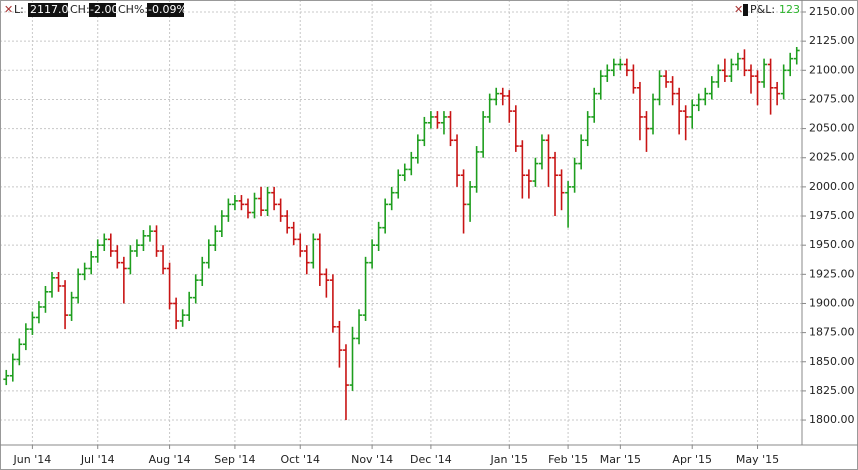  What do you see at coordinates (832, 98) in the screenshot?
I see `y-tick-label: 2075.00` at bounding box center [832, 98].